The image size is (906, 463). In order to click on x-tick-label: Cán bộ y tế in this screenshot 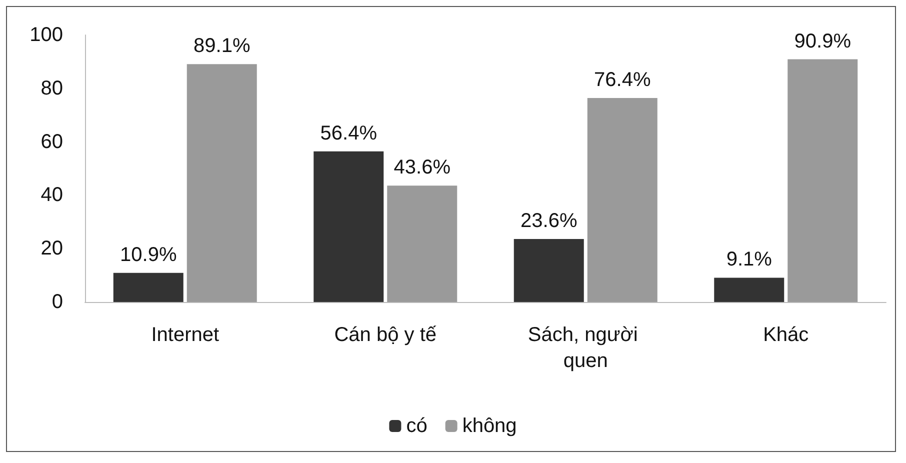, I will do `click(385, 335)`.